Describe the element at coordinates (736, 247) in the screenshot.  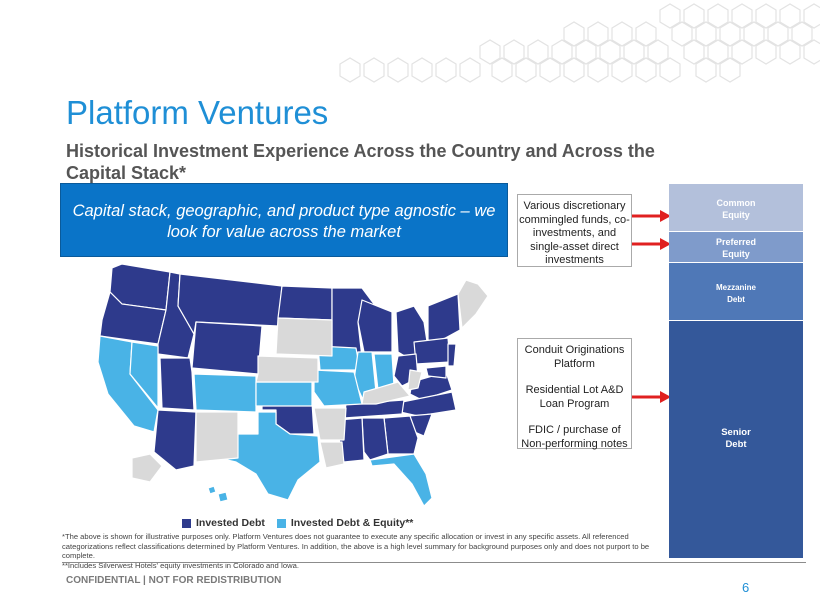
I see `stack-preferred-equity: Preferred Equity` at that location.